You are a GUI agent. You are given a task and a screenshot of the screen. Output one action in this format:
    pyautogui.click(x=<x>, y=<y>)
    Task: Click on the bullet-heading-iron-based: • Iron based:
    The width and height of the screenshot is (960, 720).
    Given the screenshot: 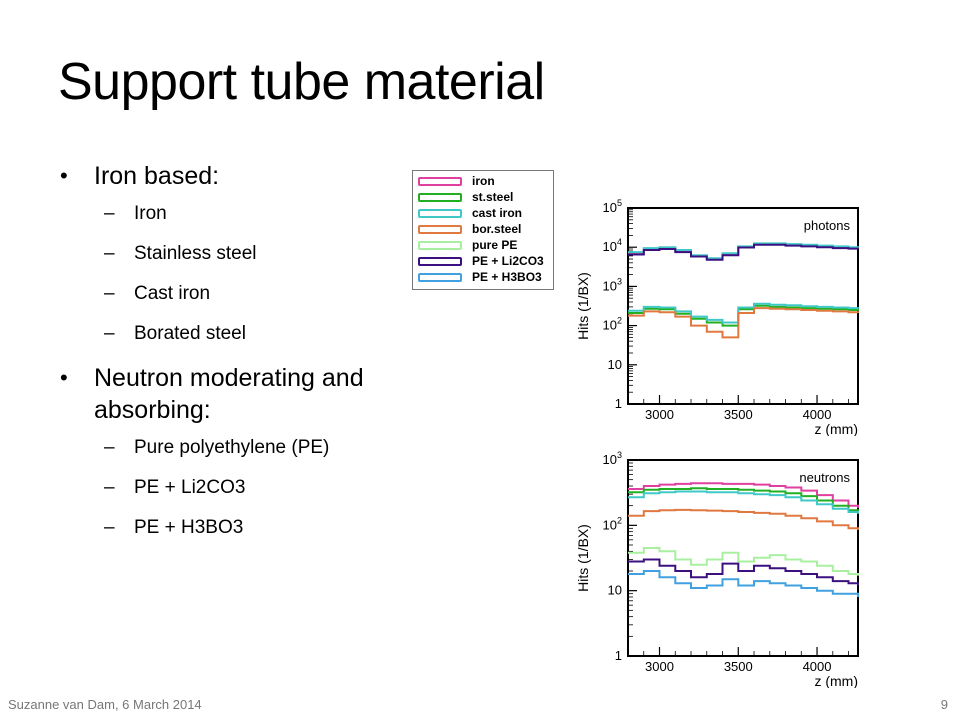 What is the action you would take?
    pyautogui.click(x=230, y=176)
    